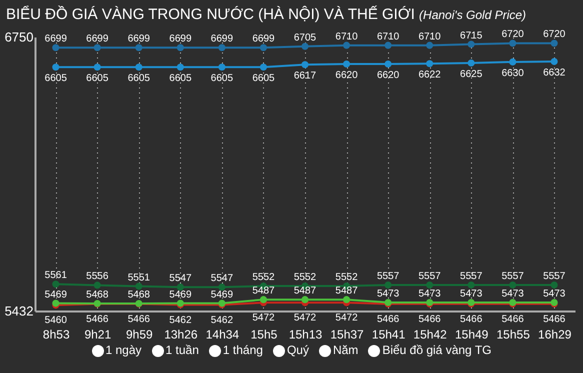 This screenshot has height=373, width=583. Describe the element at coordinates (389, 335) in the screenshot. I see `x-tick-label: 15h41` at that location.